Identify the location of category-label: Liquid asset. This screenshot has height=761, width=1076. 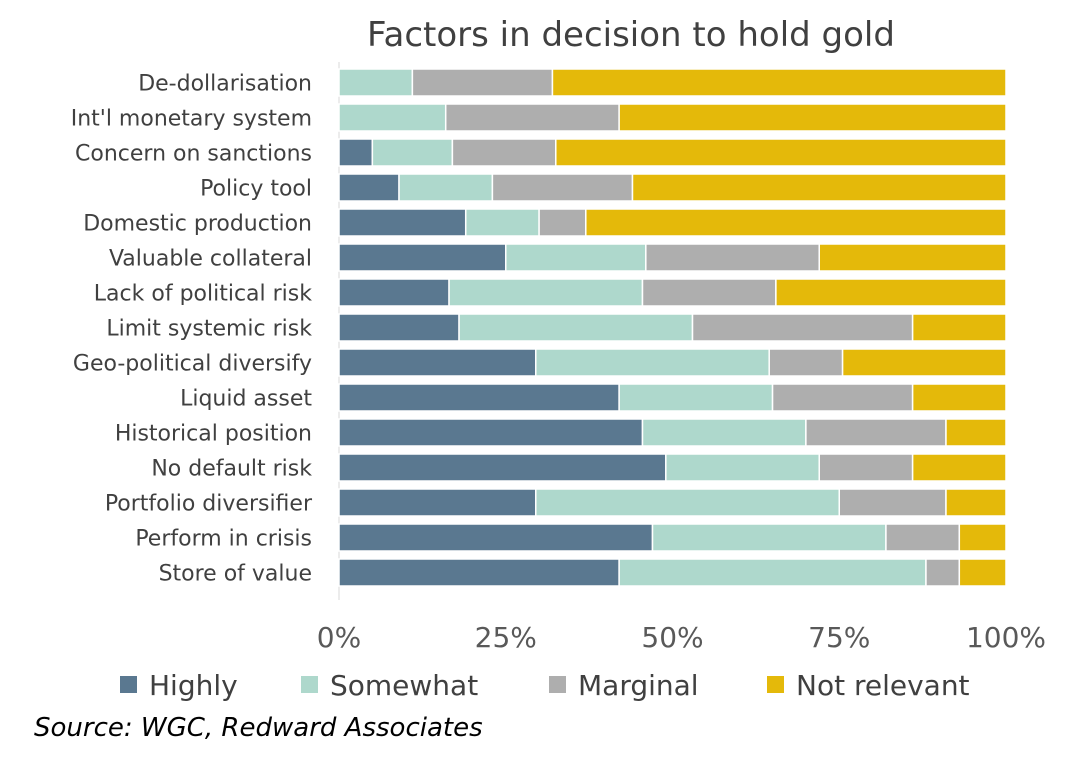
(246, 399).